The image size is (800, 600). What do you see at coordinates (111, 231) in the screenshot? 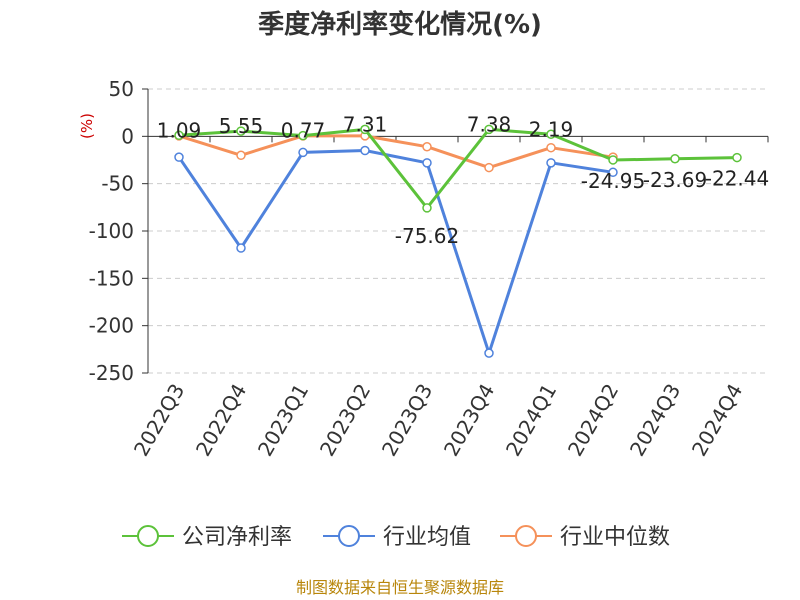
I see `y-tick-label: -100` at bounding box center [111, 231].